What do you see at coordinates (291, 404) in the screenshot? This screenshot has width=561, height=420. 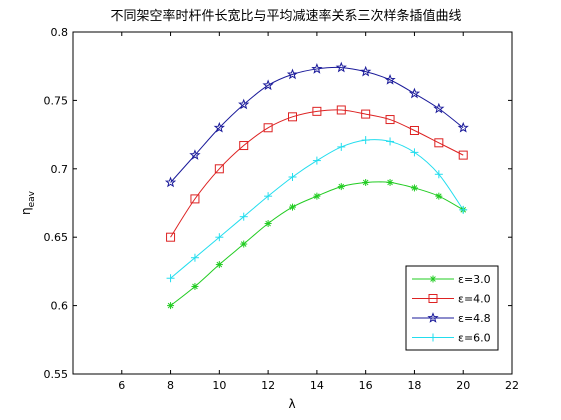 I see `x-axis-label: λ` at bounding box center [291, 404].